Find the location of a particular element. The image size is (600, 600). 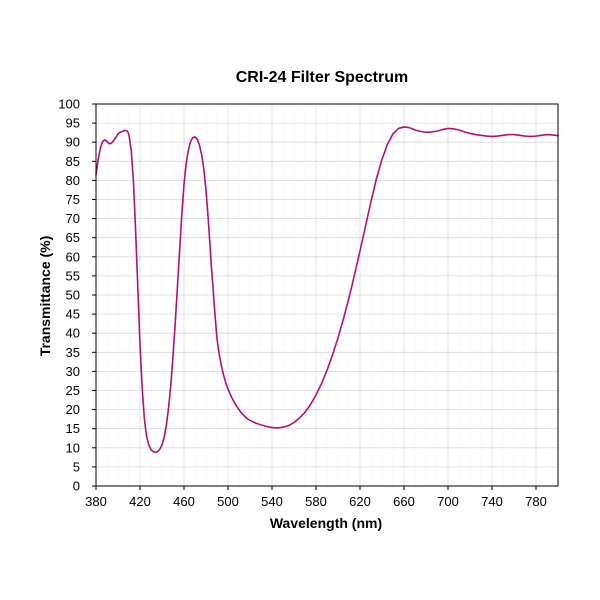

x-tick-label: 780 is located at coordinates (536, 501).